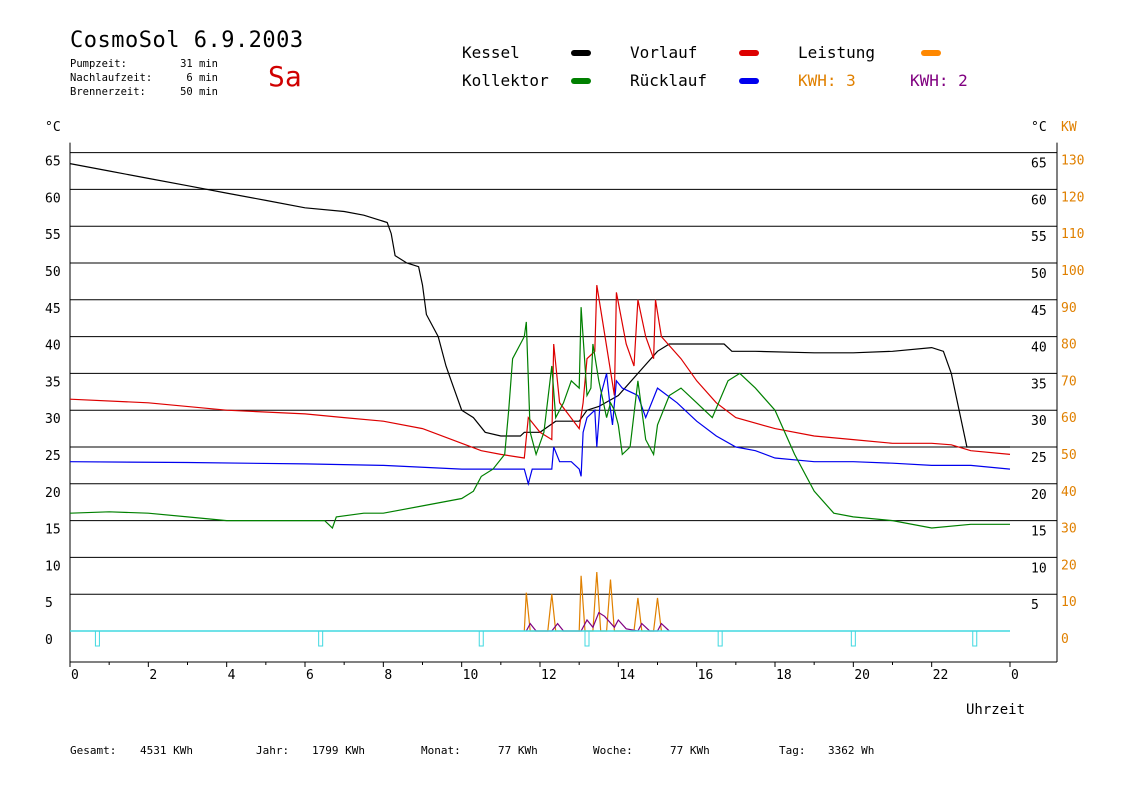 Image resolution: width=1148 pixels, height=812 pixels. What do you see at coordinates (1039, 200) in the screenshot?
I see `y-tick-label-right-c: 60` at bounding box center [1039, 200].